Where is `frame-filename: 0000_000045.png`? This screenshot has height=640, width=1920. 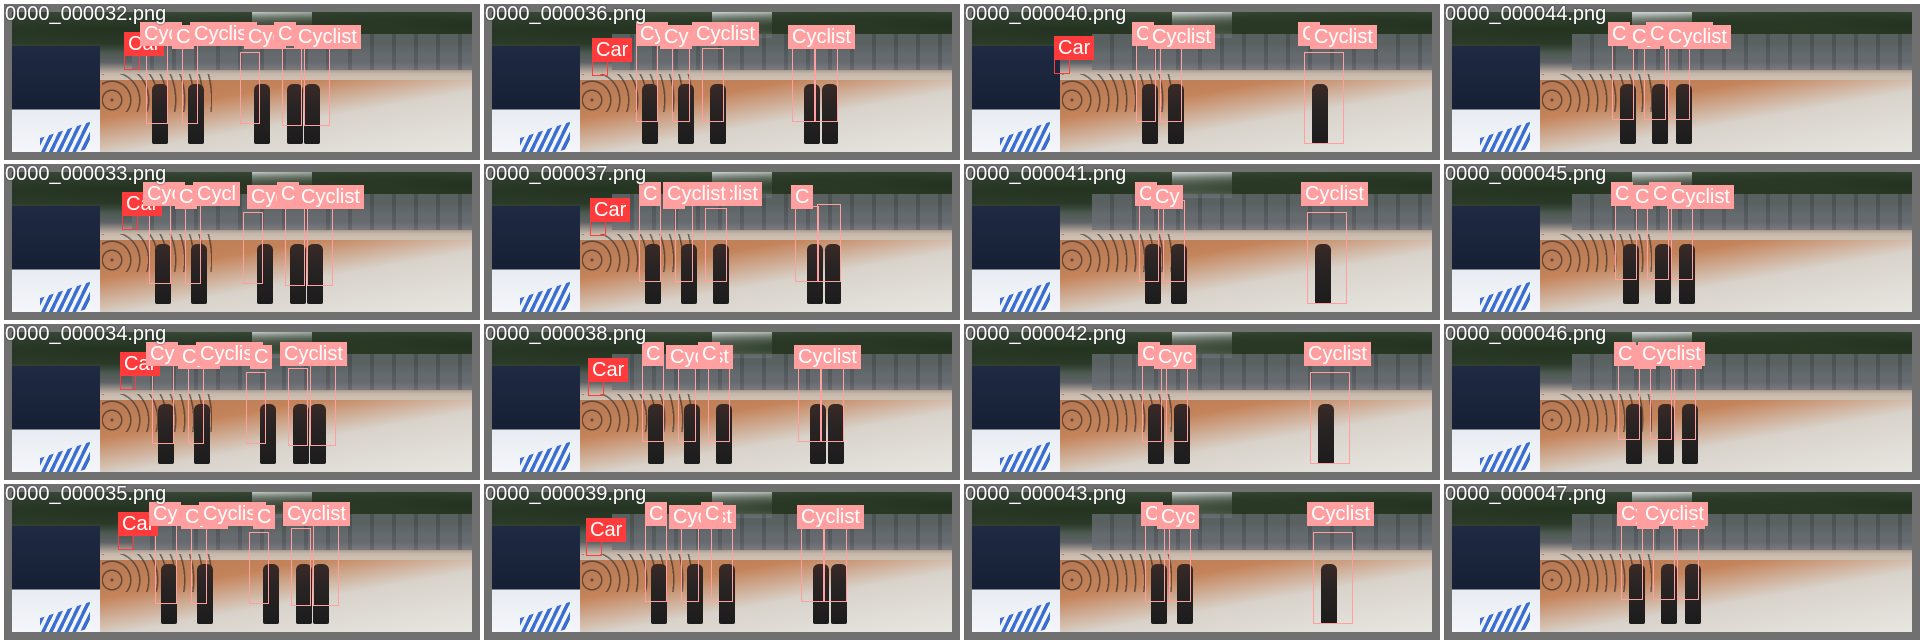 frame-filename: 0000_000045.png is located at coordinates (1526, 174).